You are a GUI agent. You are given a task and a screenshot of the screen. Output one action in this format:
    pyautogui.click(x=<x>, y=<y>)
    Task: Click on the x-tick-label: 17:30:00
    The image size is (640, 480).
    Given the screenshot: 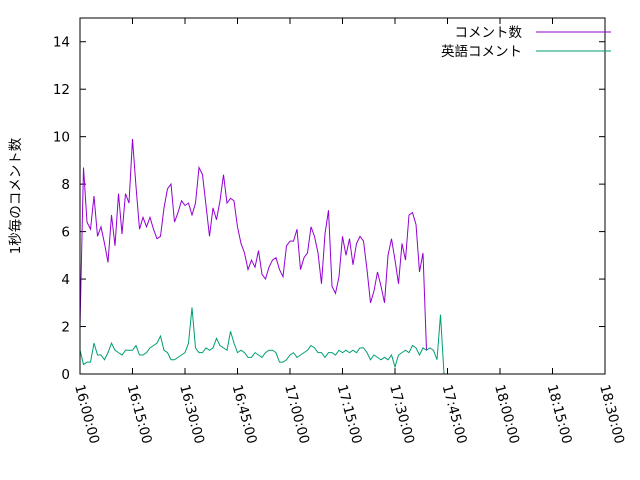 What is the action you would take?
    pyautogui.click(x=401, y=414)
    